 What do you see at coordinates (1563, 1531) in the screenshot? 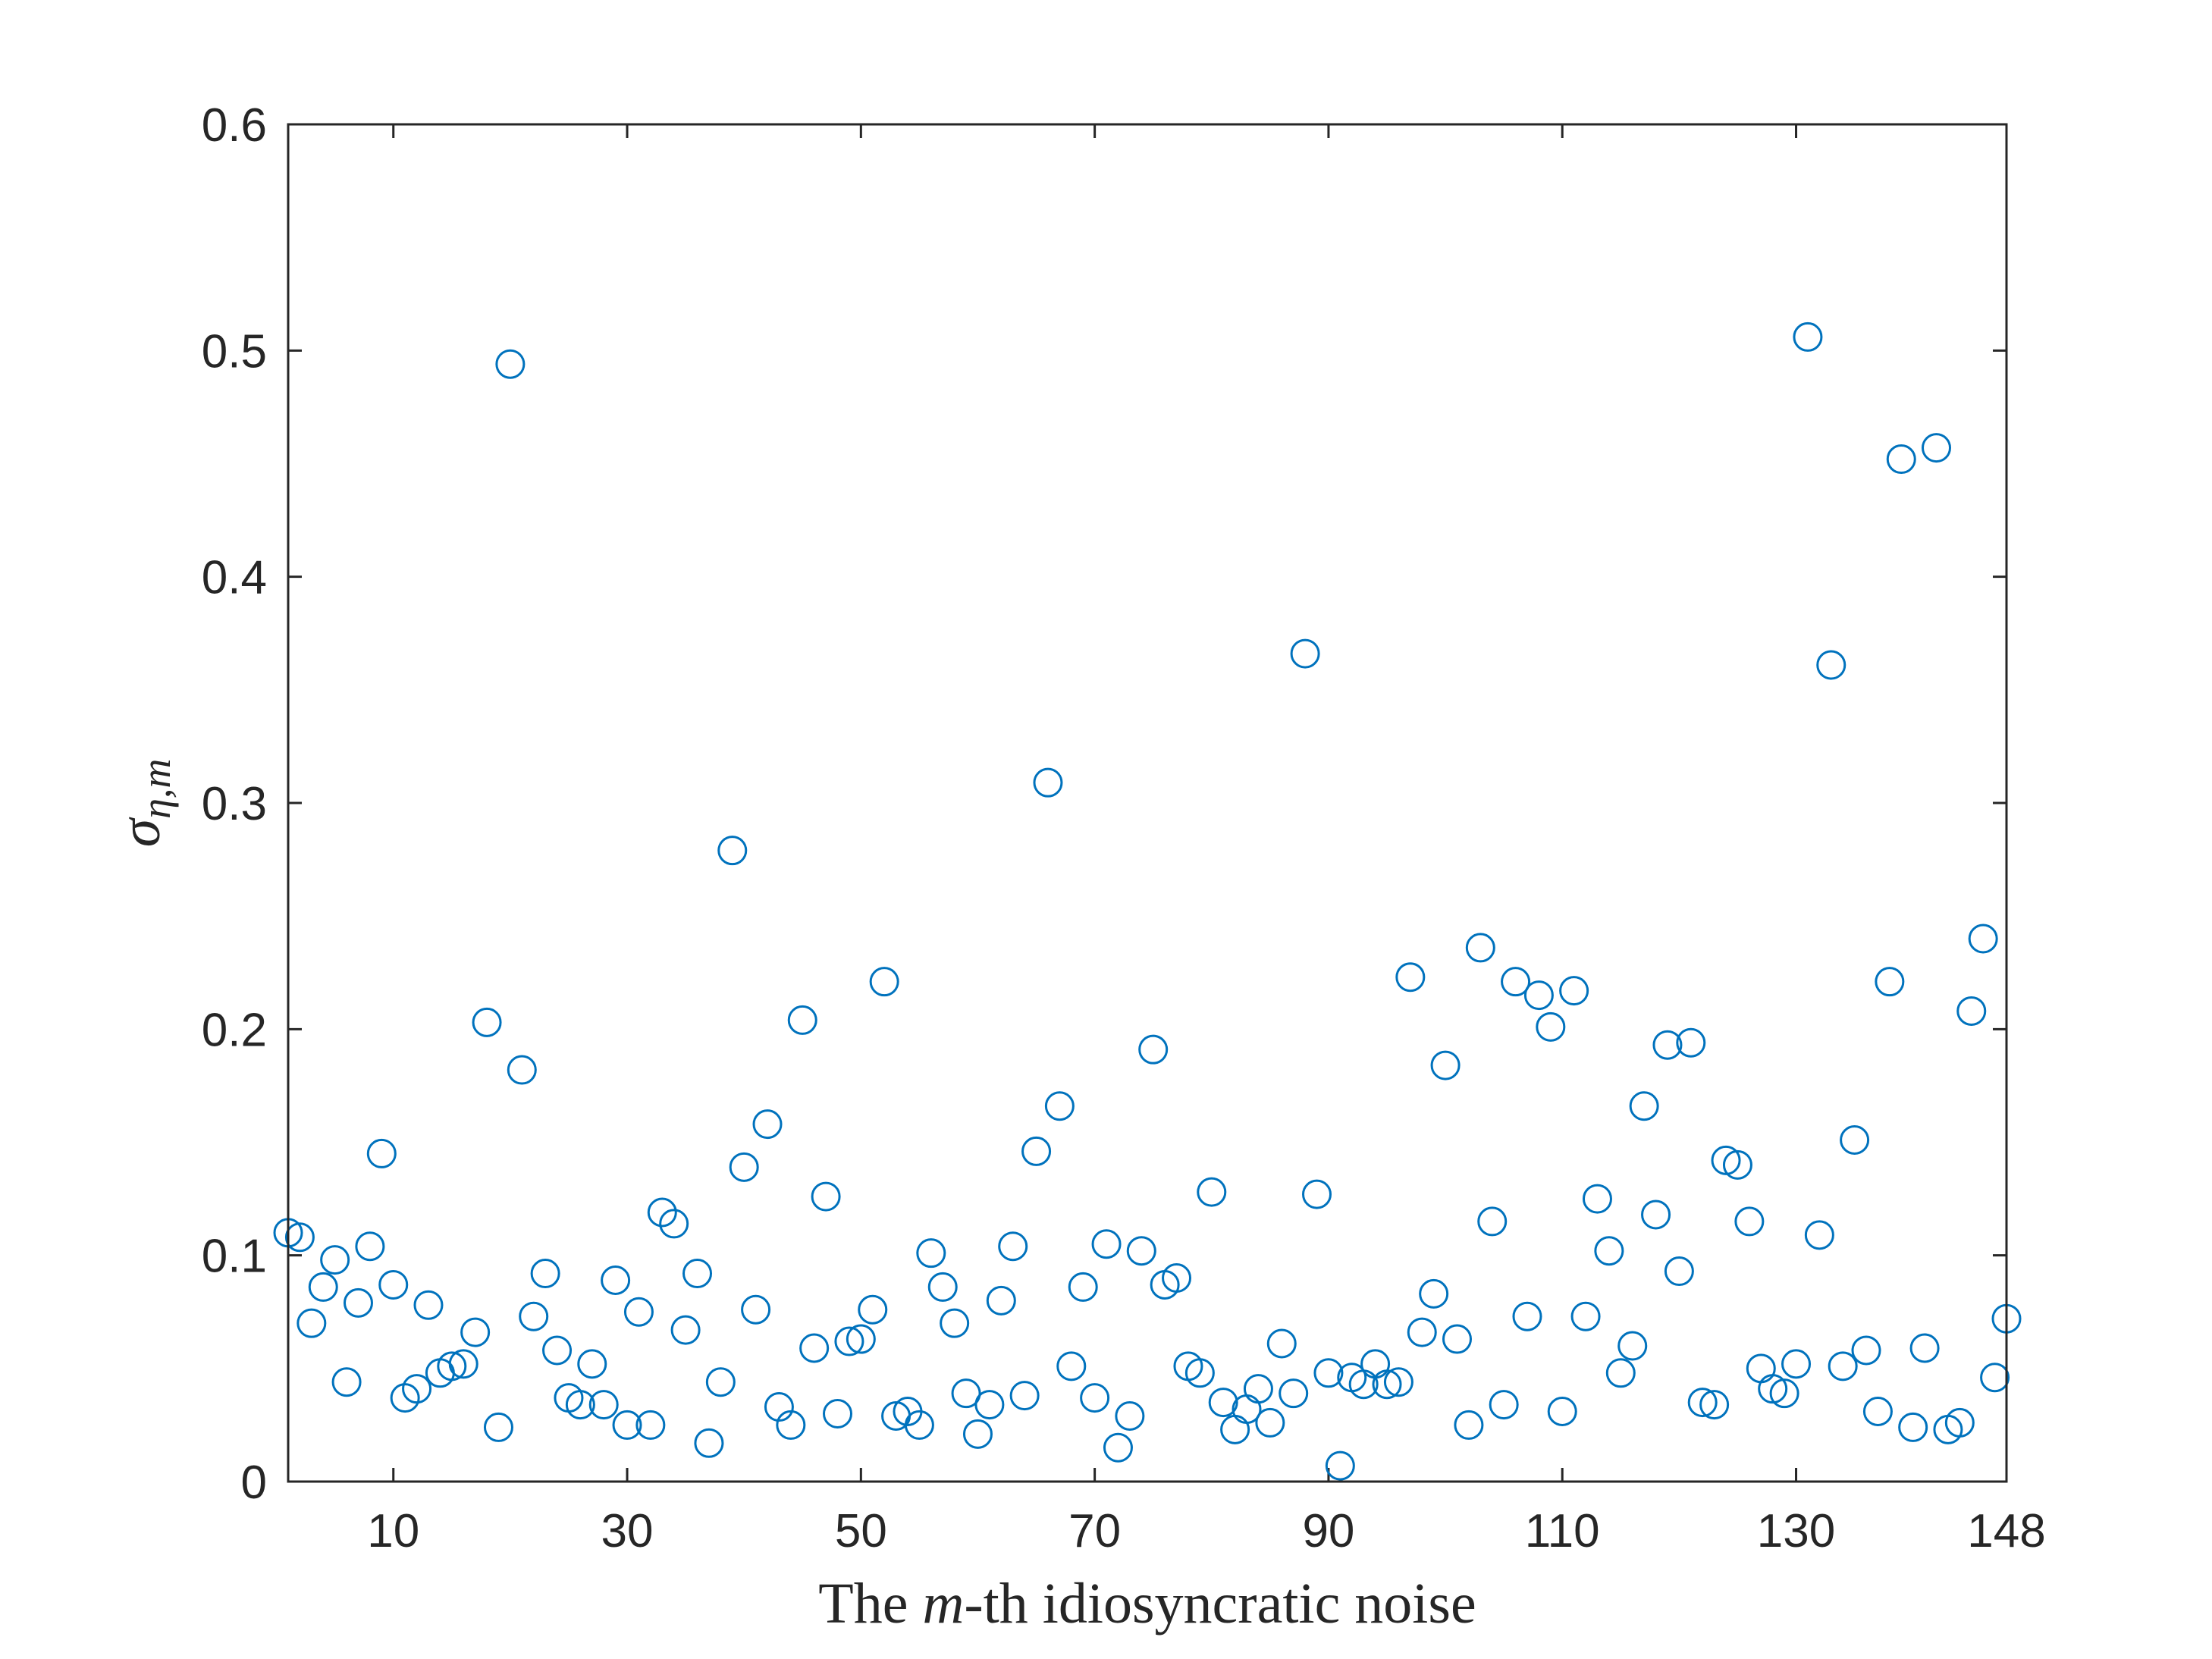
I see `x-tick-label: 110` at bounding box center [1563, 1531].